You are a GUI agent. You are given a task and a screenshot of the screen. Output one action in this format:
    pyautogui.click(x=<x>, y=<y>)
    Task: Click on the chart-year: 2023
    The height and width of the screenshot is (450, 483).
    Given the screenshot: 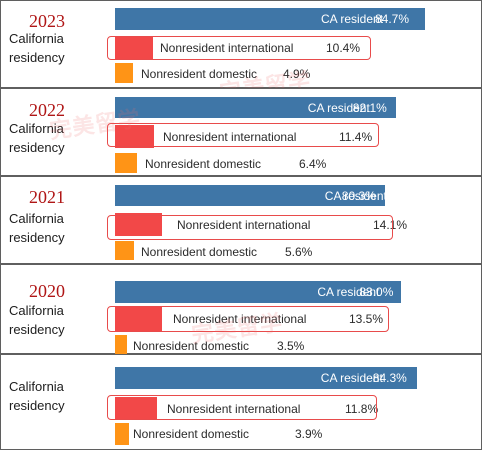 What is the action you would take?
    pyautogui.click(x=47, y=21)
    